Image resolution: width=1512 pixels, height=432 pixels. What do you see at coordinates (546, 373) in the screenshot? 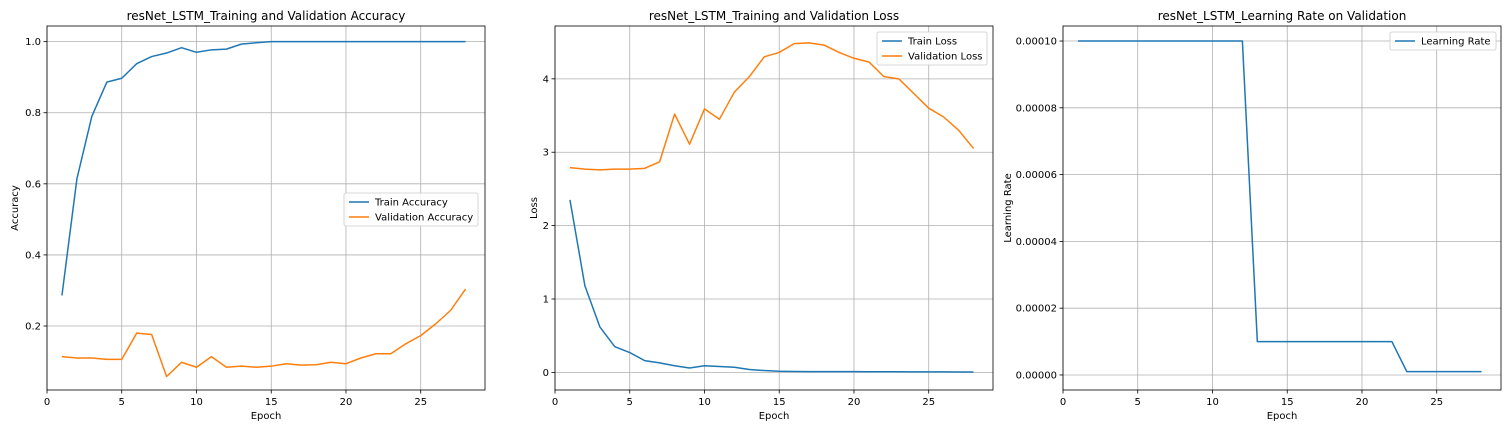
I see `y-tick-label: 0` at bounding box center [546, 373].